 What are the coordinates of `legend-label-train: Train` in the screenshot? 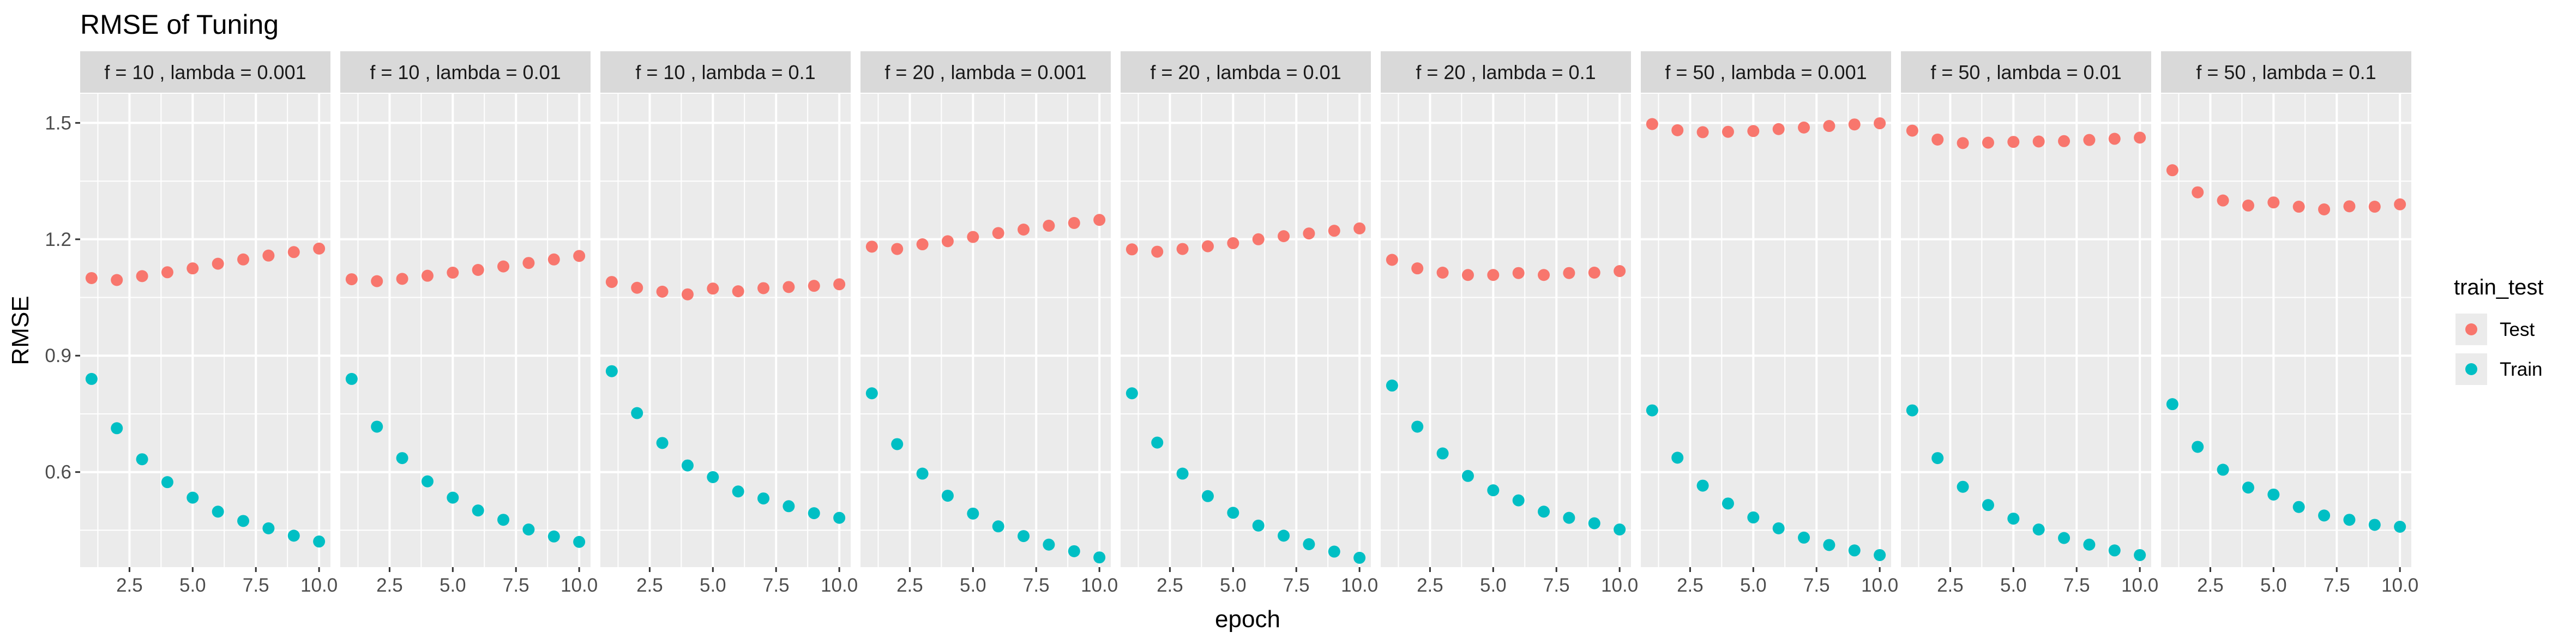 It's located at (2521, 369).